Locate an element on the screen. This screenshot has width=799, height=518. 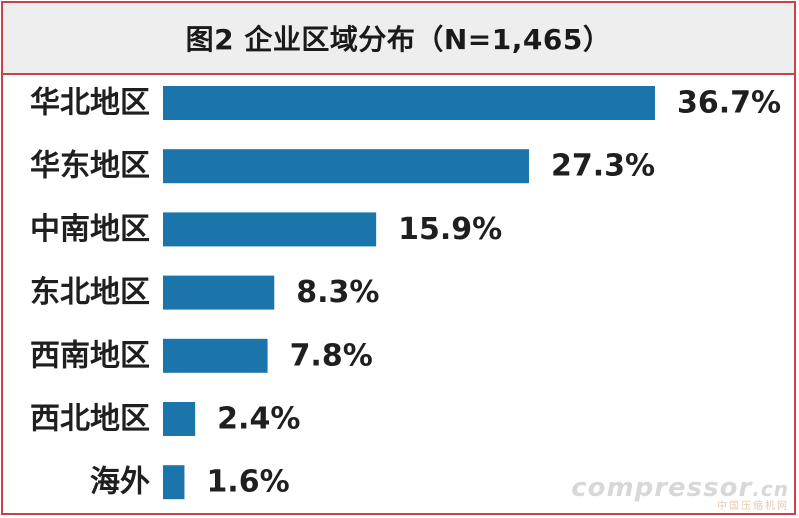
value-label: 15.9% is located at coordinates (450, 229).